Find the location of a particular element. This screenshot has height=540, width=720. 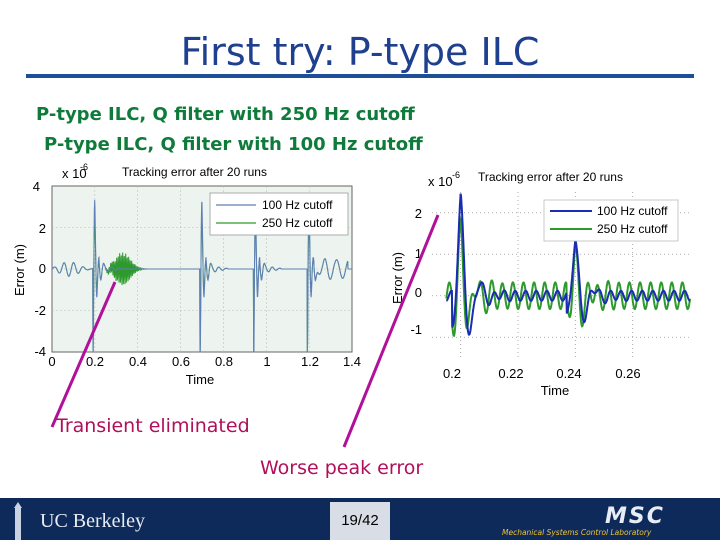

right-legend-box is located at coordinates (611, 220).